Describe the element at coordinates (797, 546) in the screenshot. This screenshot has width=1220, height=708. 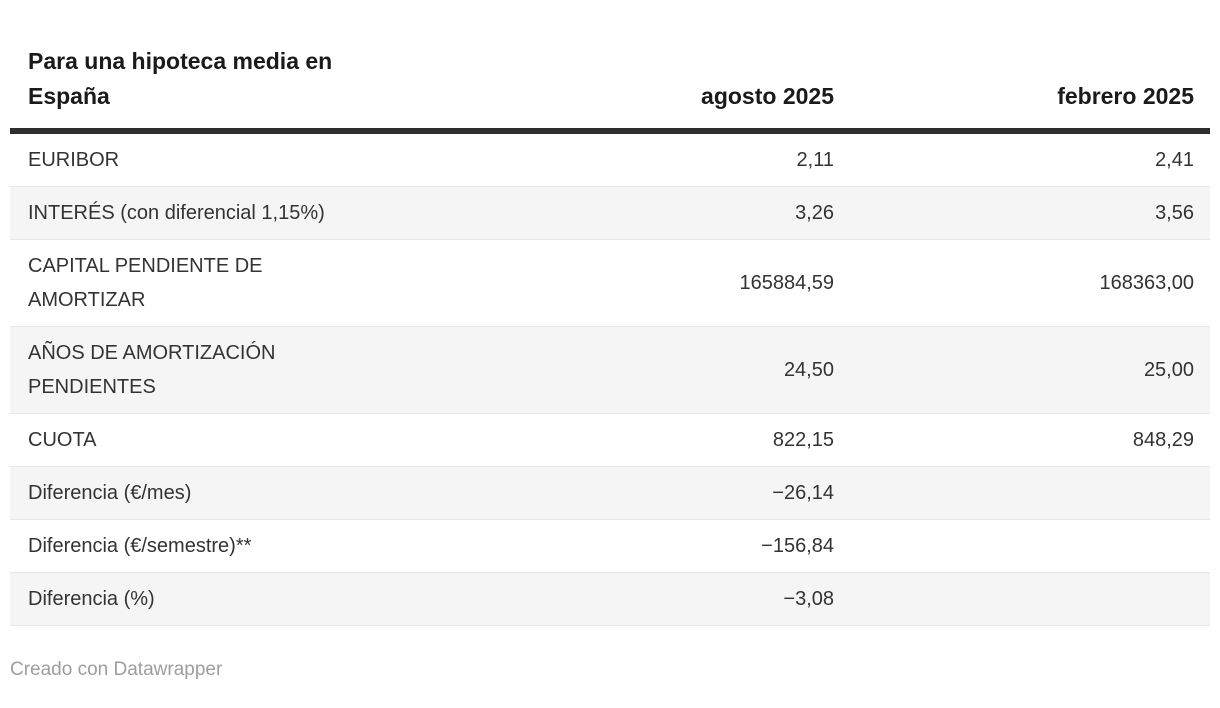
I see `cell-agosto: −156,84` at that location.